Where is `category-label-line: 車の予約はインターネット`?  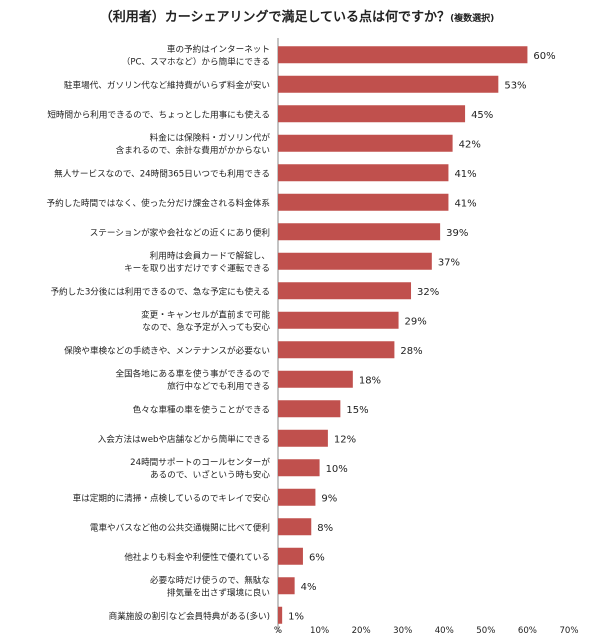
category-label-line: 車の予約はインターネット is located at coordinates (218, 49).